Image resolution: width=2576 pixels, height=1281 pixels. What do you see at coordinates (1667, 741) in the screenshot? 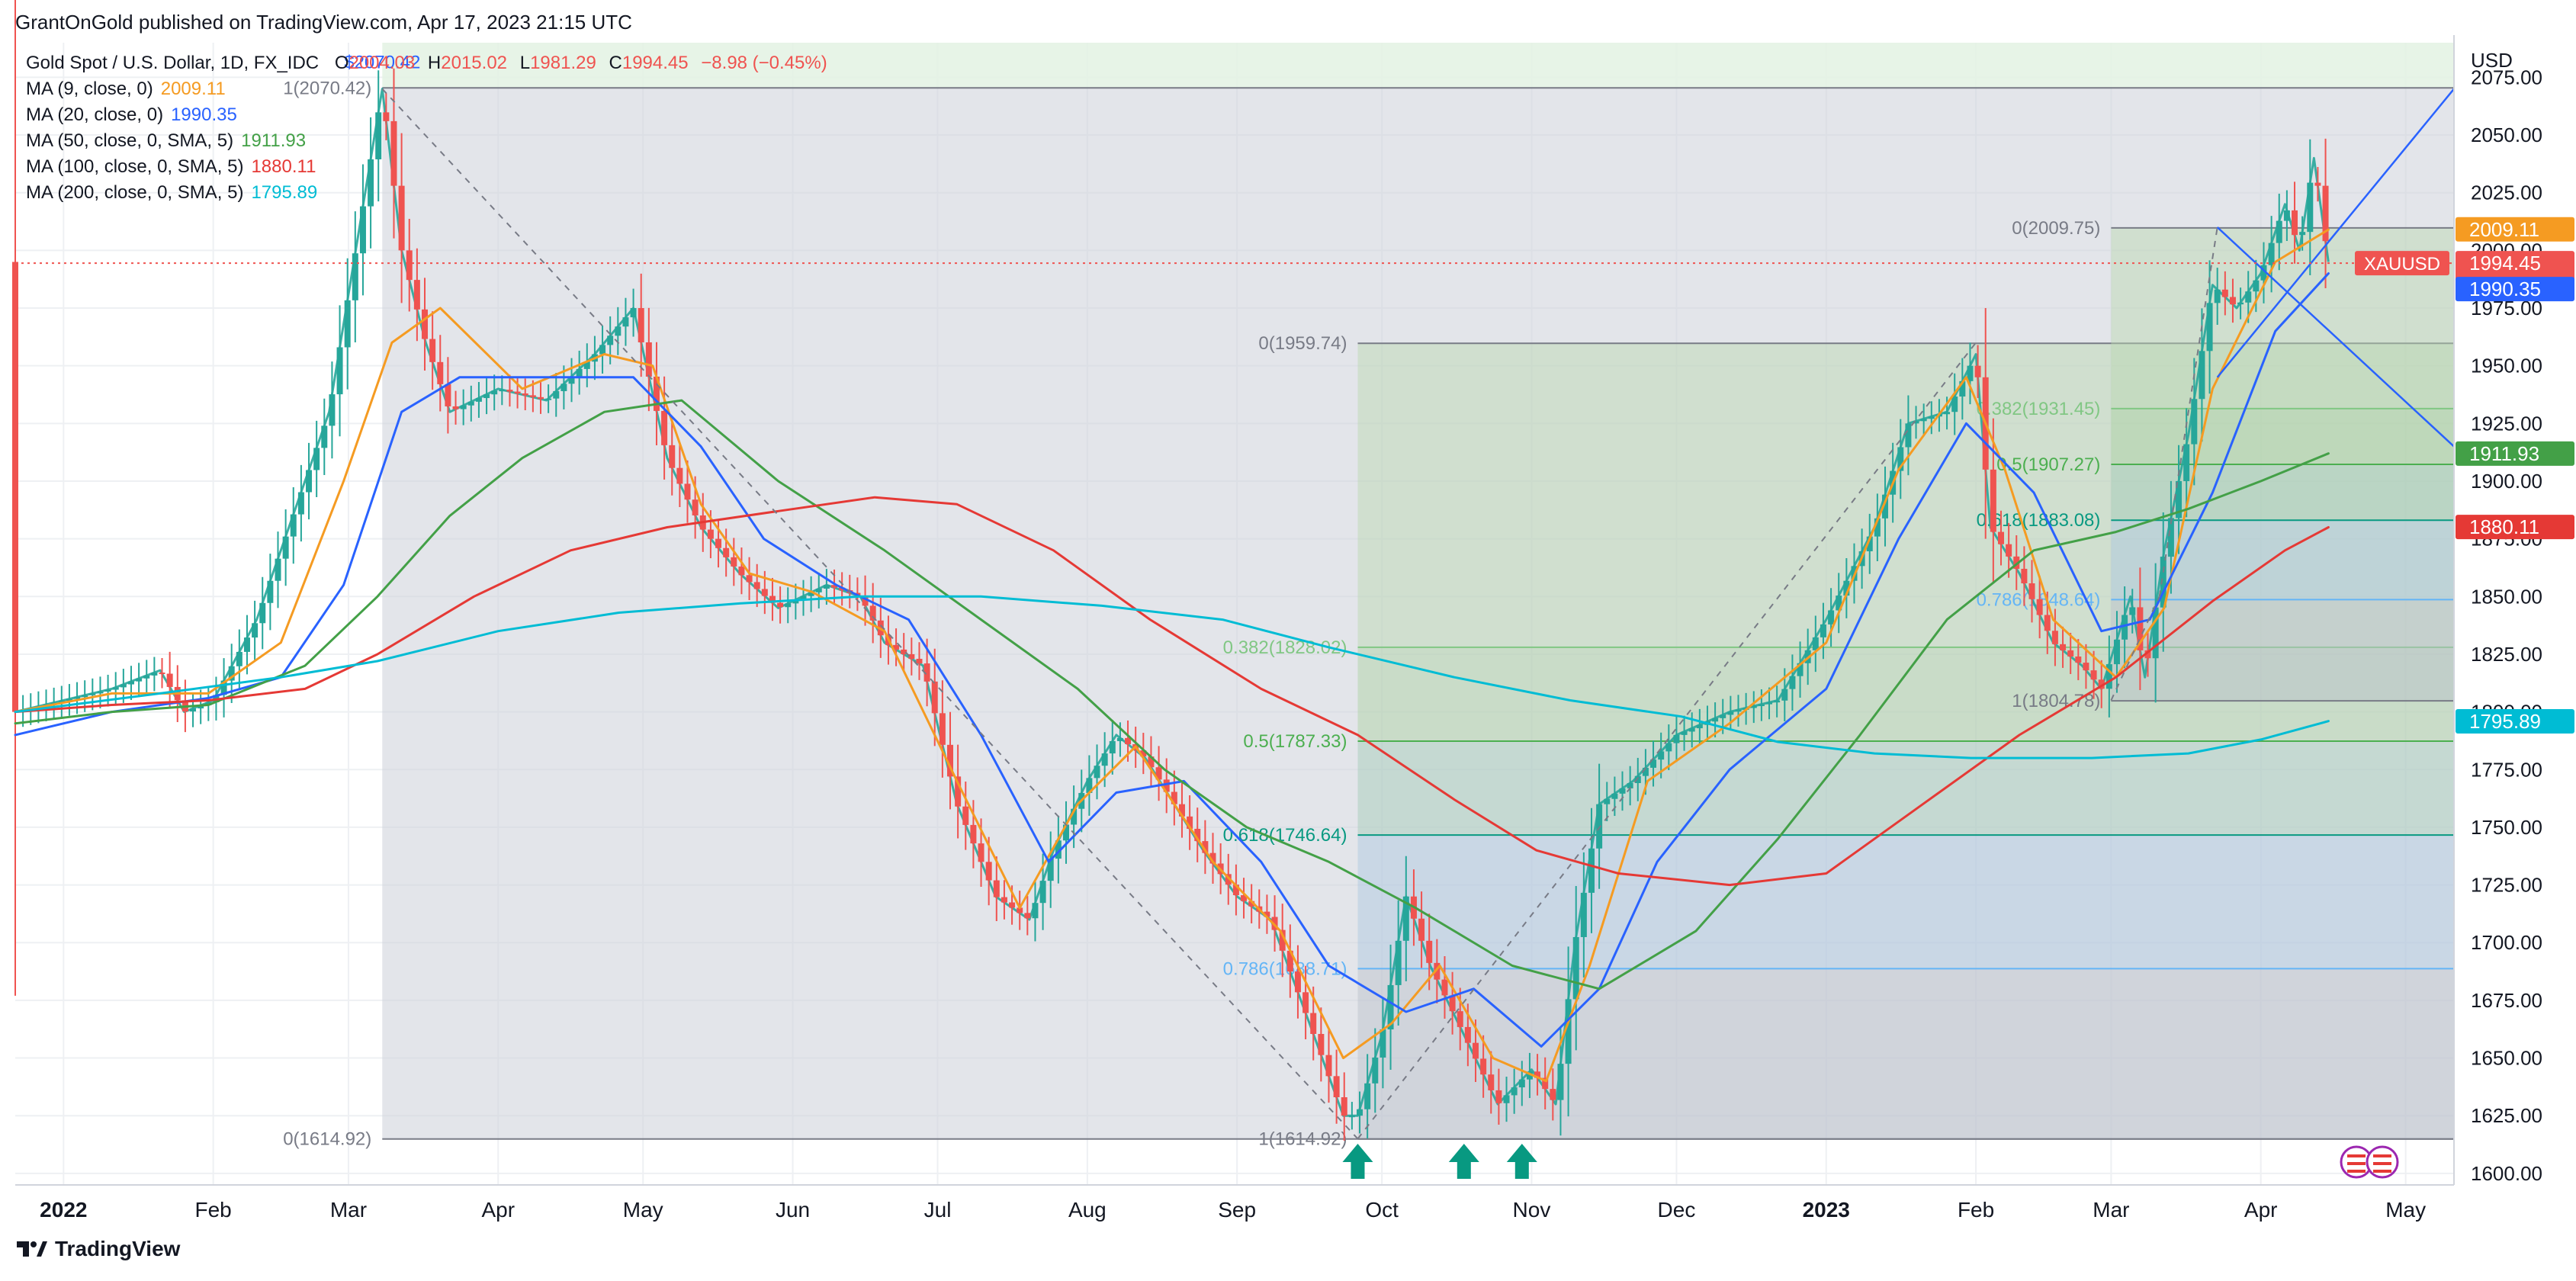
I see `fib-diagonal` at bounding box center [1667, 741].